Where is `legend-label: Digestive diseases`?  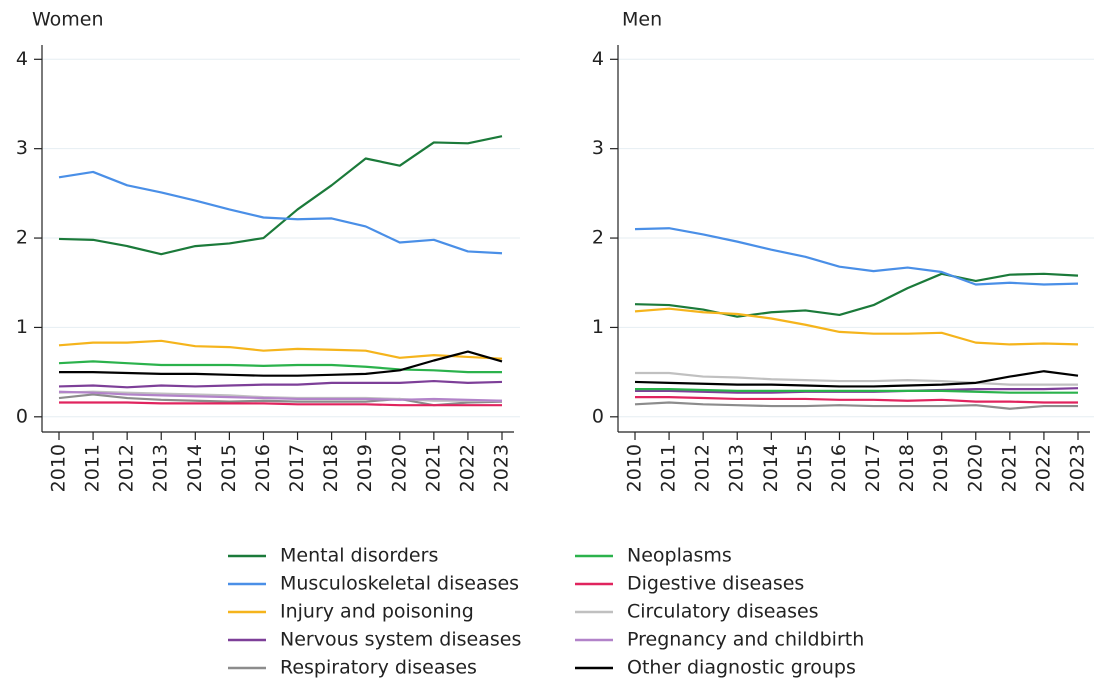 legend-label: Digestive diseases is located at coordinates (715, 584).